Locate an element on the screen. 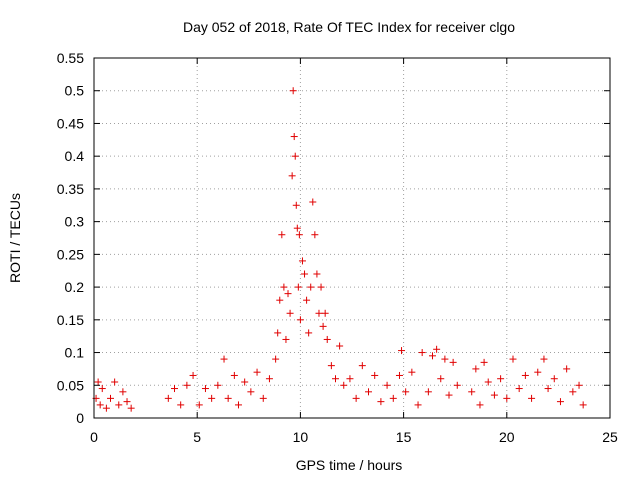  y-tick-label: 0.45 is located at coordinates (70, 123).